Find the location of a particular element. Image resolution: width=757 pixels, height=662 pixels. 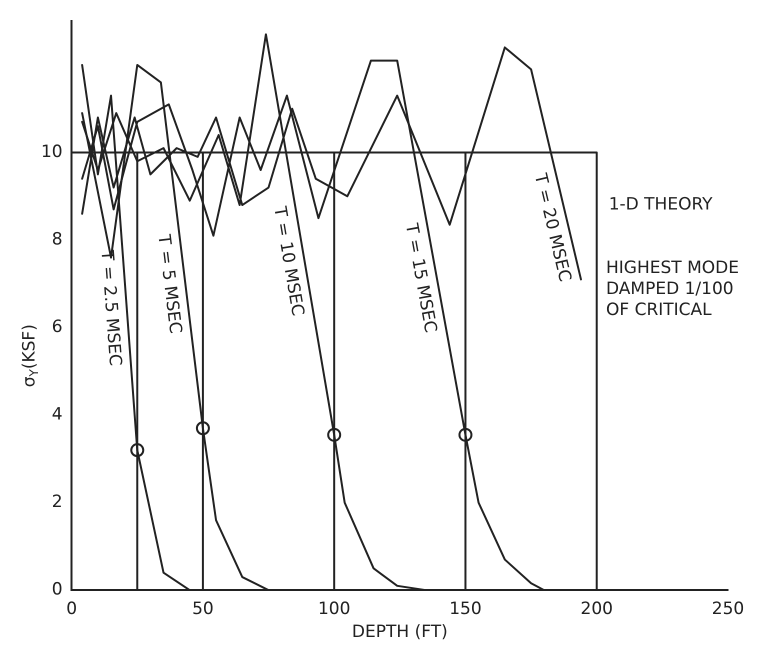

x-tick-label: 0 is located at coordinates (72, 608).